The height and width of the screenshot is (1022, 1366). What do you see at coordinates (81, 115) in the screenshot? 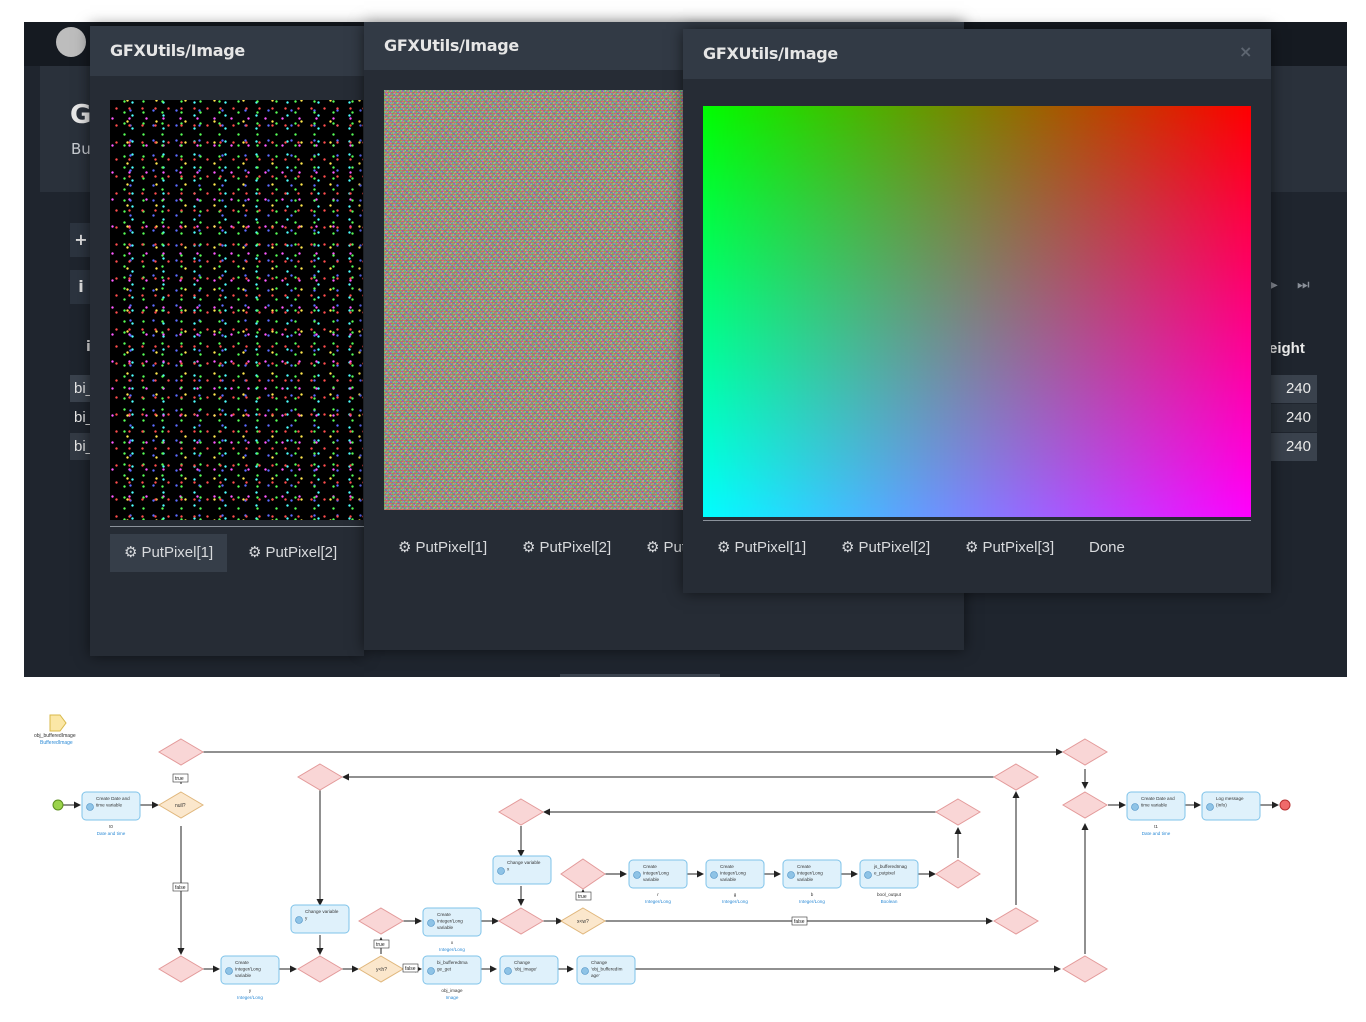
I see `page-title: G` at bounding box center [81, 115].